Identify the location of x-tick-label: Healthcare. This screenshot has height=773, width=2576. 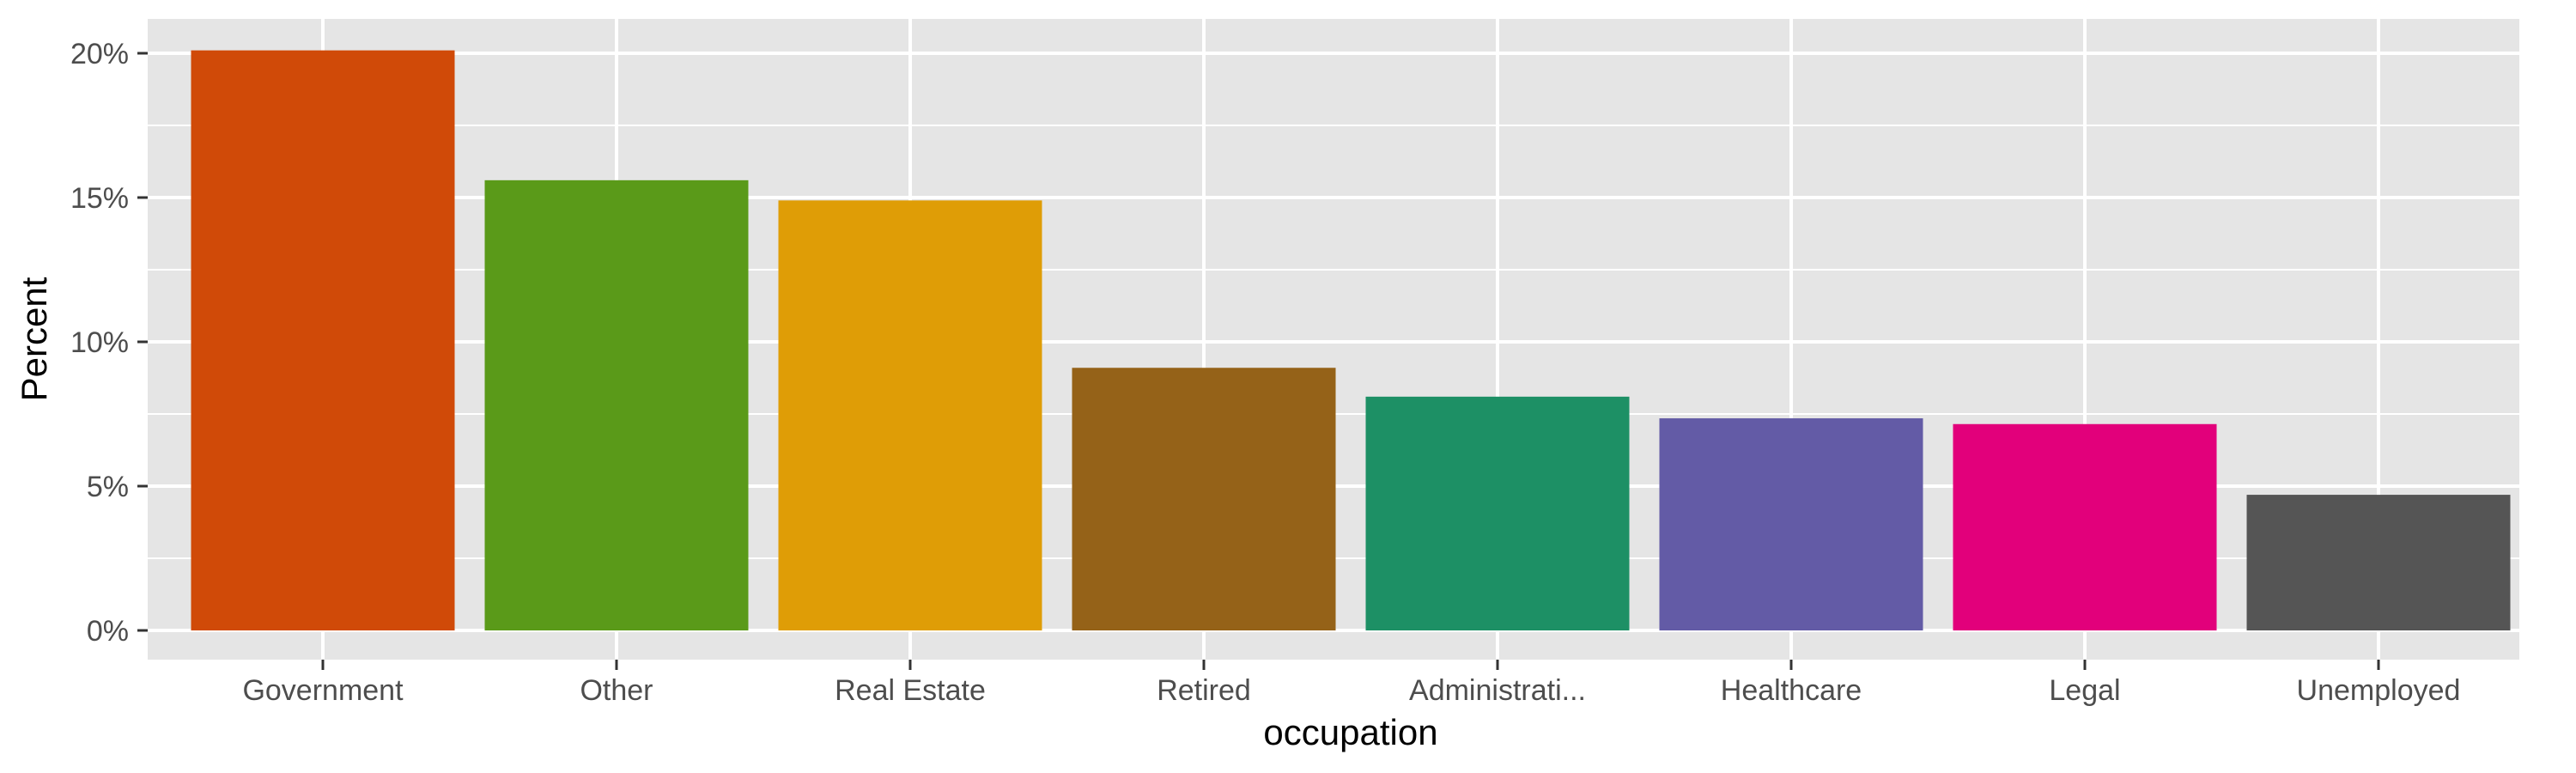
(1792, 690).